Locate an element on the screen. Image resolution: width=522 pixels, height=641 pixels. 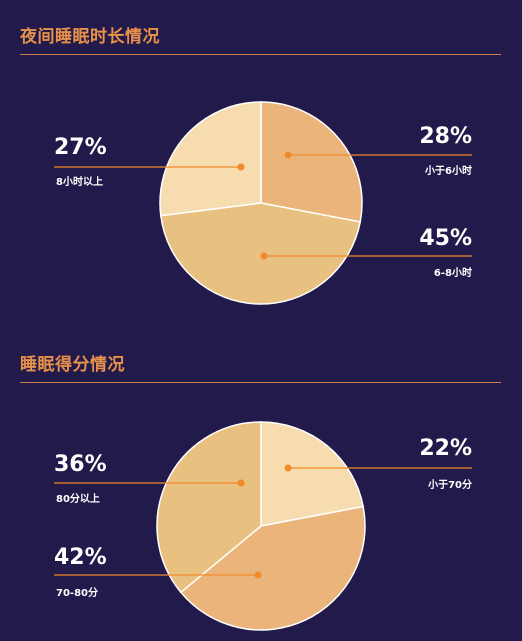
slice-percent-label: 28% is located at coordinates (445, 136).